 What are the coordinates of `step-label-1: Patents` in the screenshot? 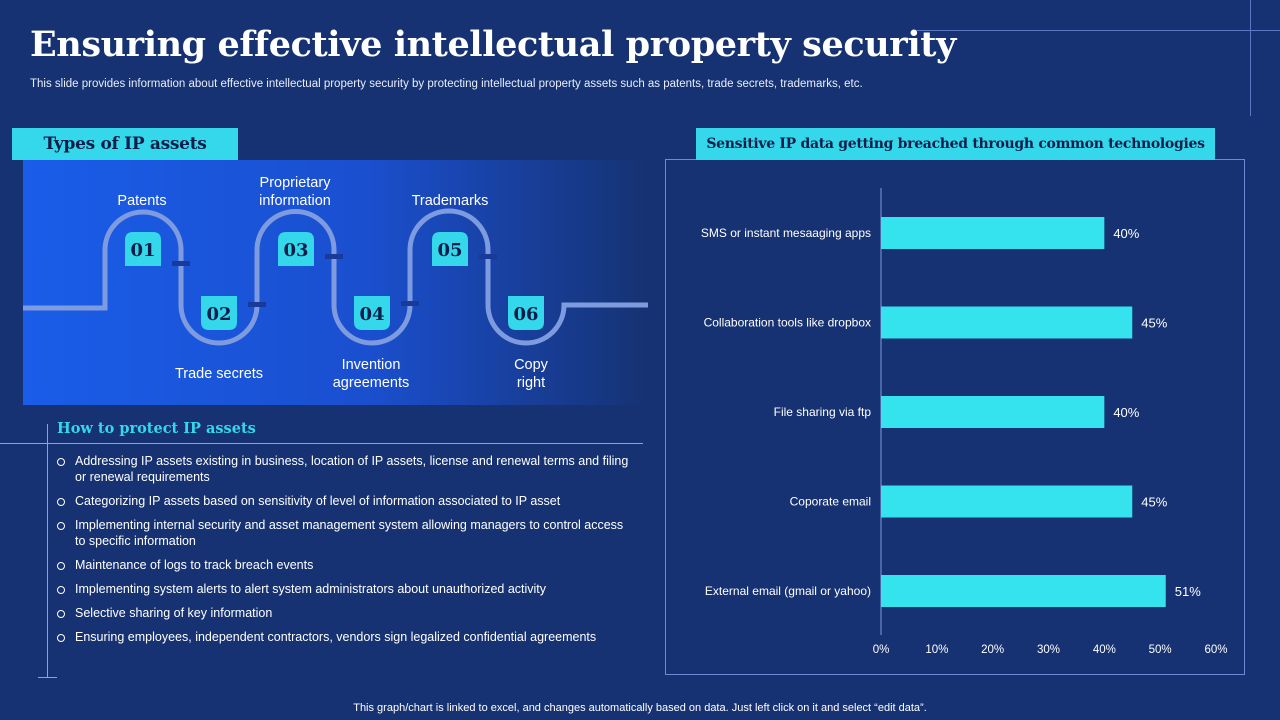 It's located at (142, 201).